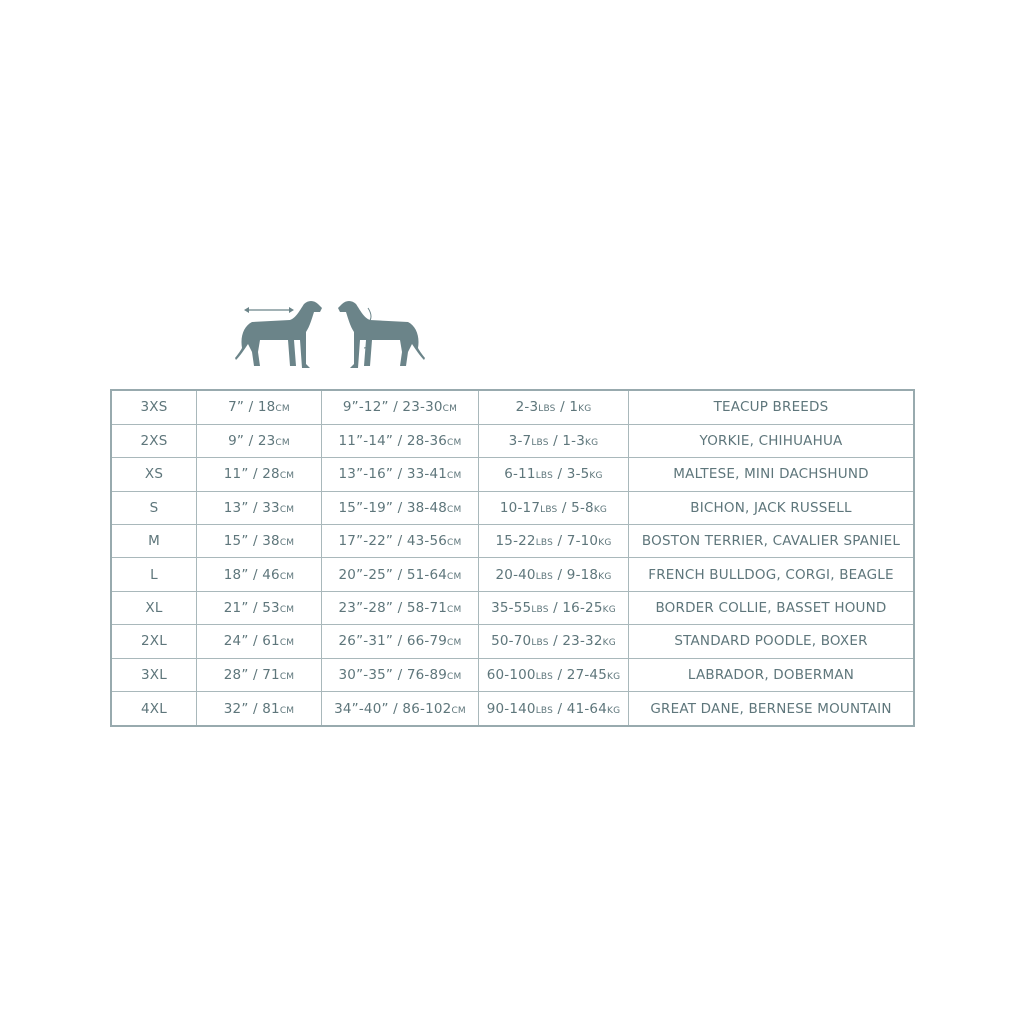  I want to click on cell-size: 4XL, so click(153, 709).